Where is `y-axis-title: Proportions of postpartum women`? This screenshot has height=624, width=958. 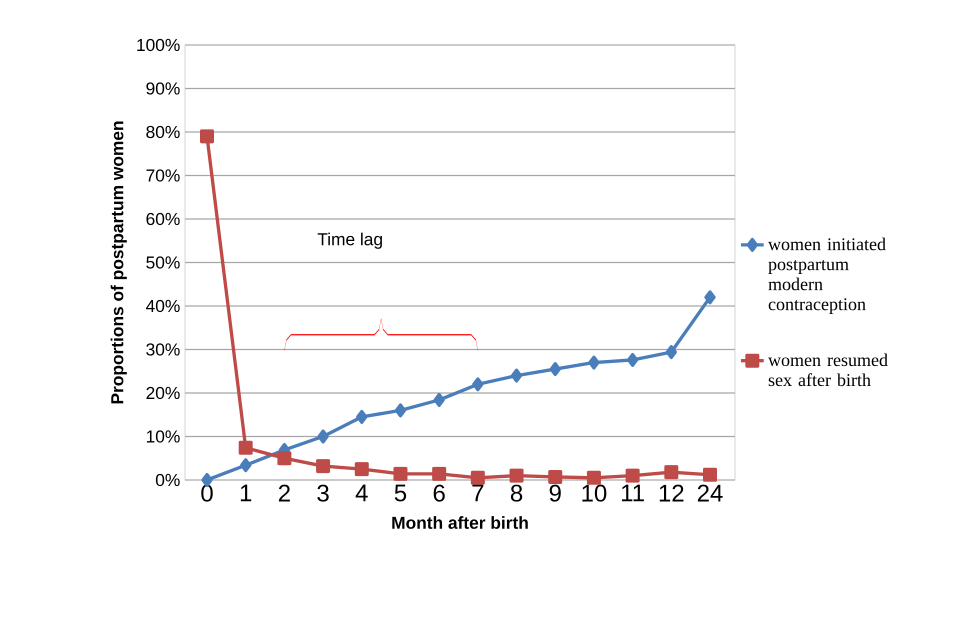 y-axis-title: Proportions of postpartum women is located at coordinates (118, 263).